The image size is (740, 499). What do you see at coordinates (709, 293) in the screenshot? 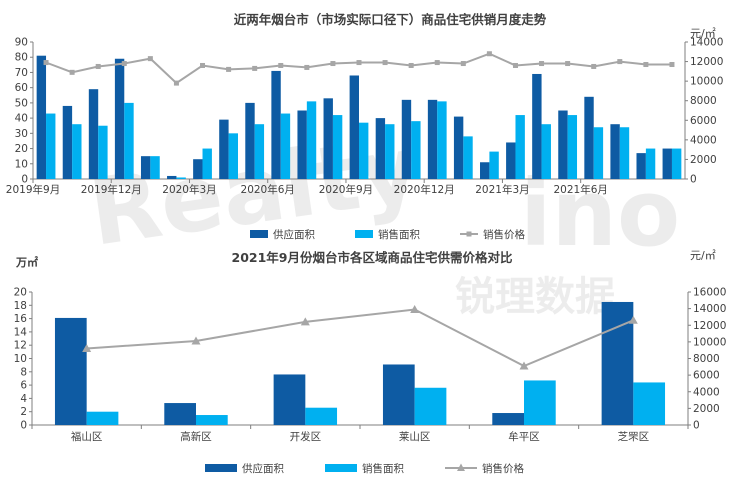
I see `right-tick-label: 16000` at bounding box center [709, 293].